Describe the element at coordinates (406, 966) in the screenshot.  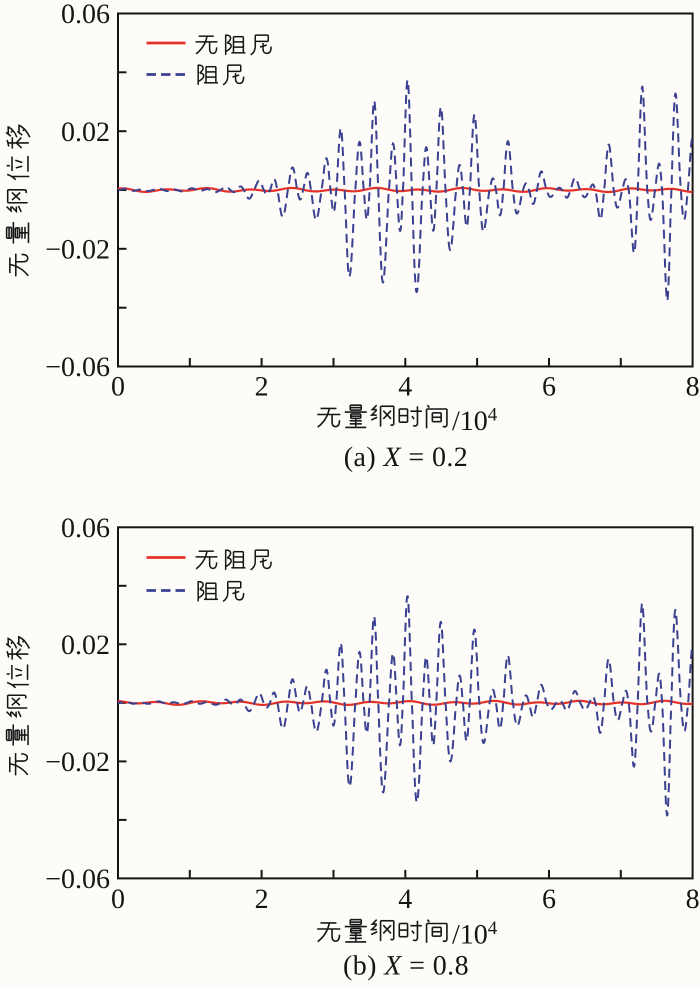
I see `svg-text: (b) X = 0.8` at that location.